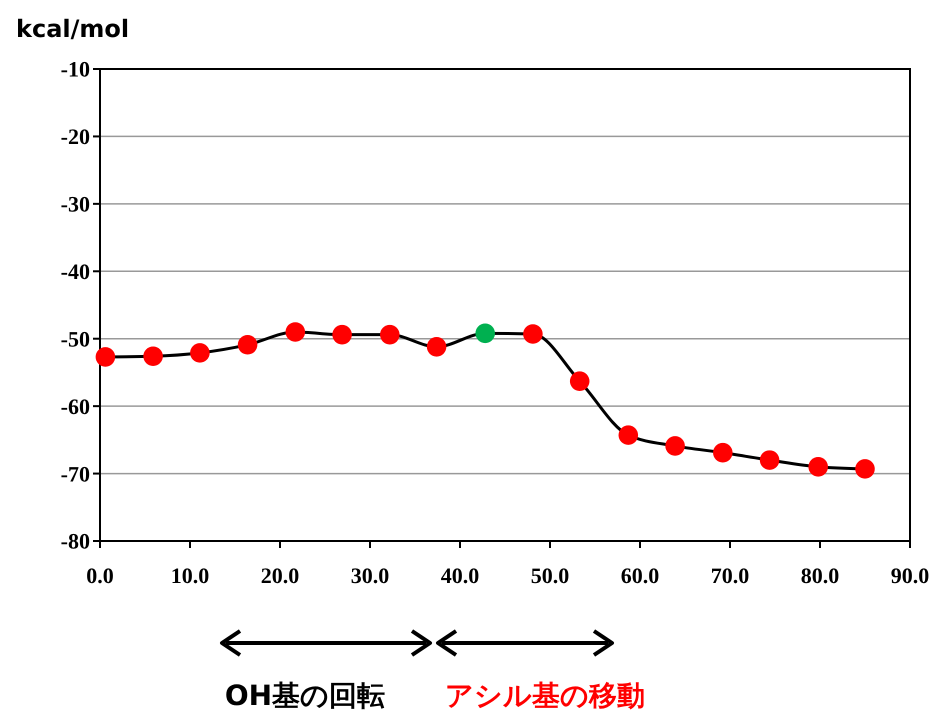 Image resolution: width=938 pixels, height=718 pixels. What do you see at coordinates (460, 575) in the screenshot?
I see `x-tick-label: 40.0` at bounding box center [460, 575].